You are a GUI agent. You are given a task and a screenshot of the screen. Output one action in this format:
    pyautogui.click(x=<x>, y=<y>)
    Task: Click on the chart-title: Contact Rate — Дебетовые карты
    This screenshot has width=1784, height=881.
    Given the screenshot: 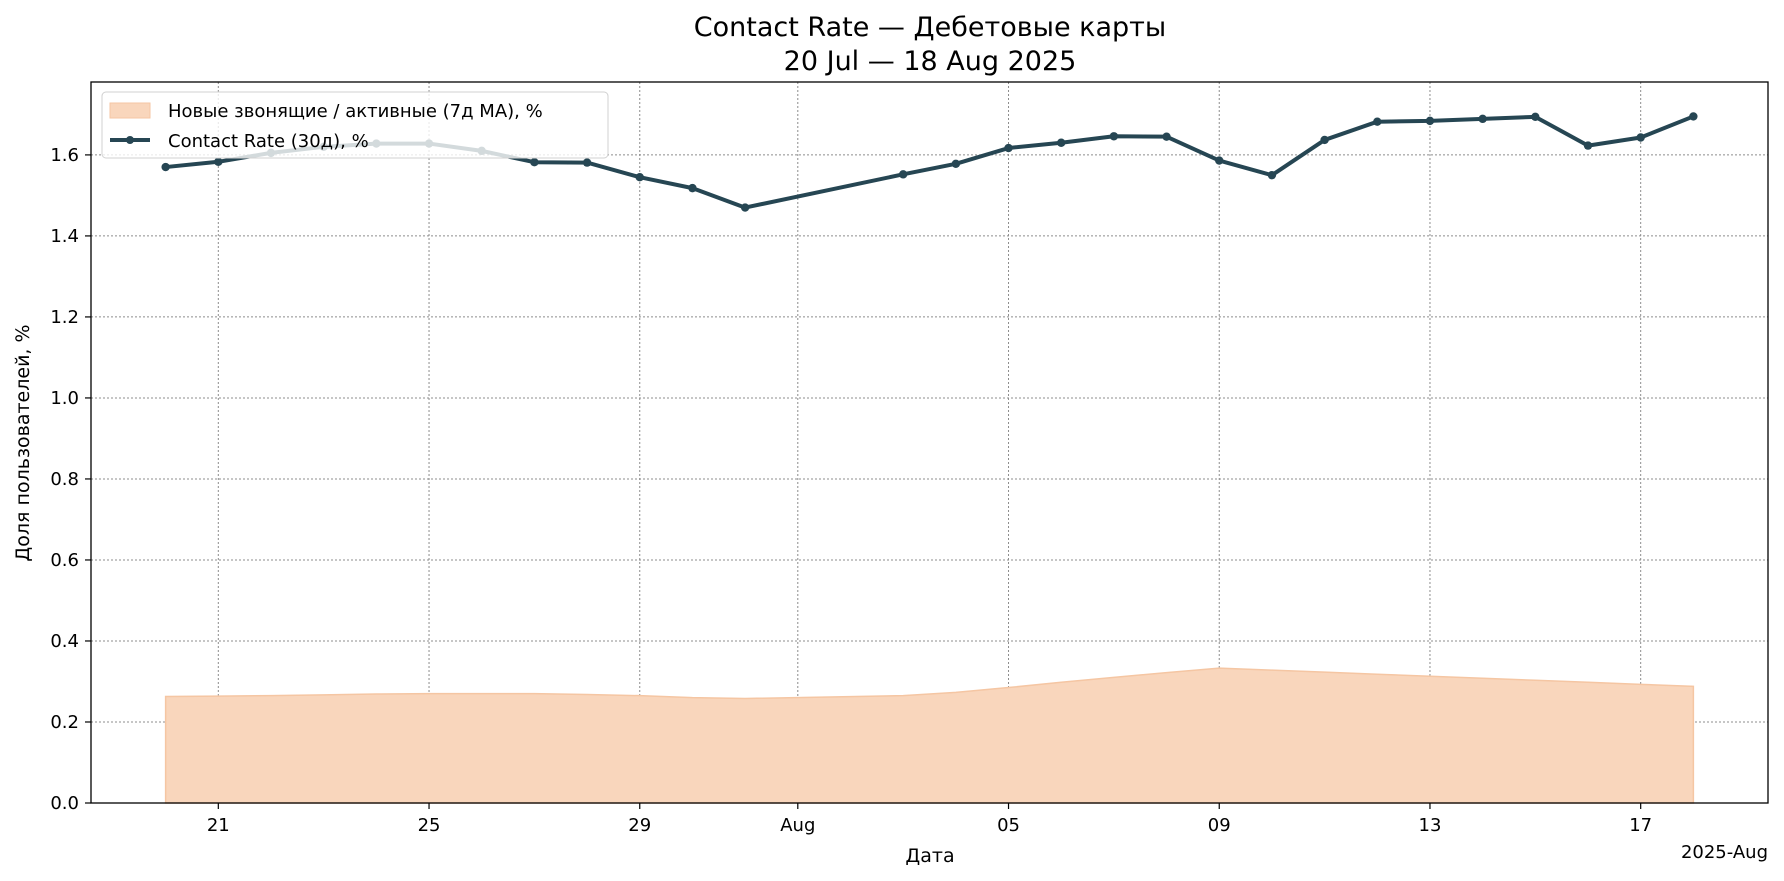 What is the action you would take?
    pyautogui.click(x=930, y=27)
    